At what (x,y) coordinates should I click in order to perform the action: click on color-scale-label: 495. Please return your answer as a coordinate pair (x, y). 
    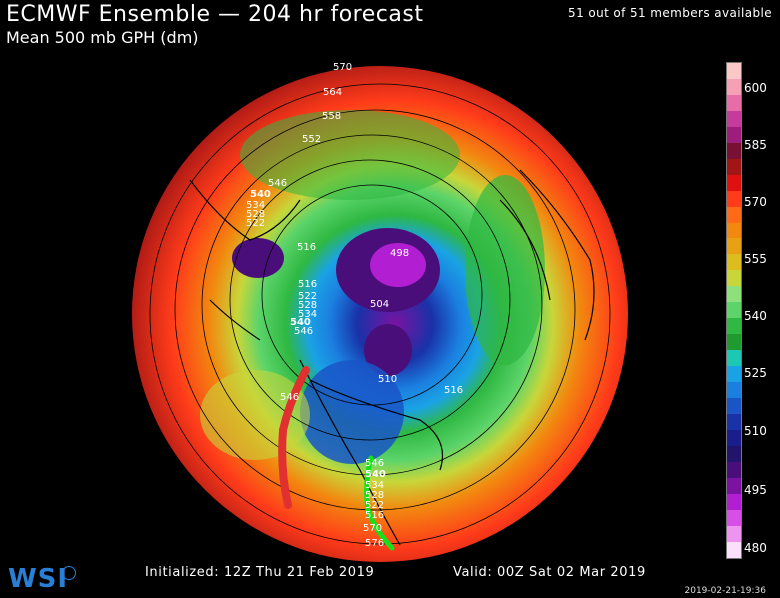
    Looking at the image, I should click on (755, 490).